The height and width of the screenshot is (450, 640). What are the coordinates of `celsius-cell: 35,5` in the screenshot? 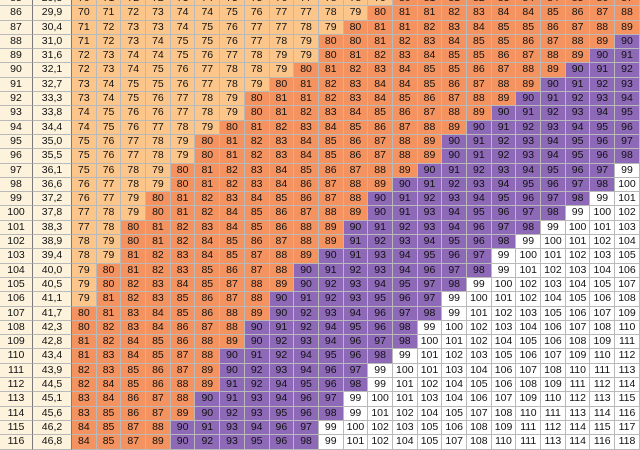 It's located at (52, 156).